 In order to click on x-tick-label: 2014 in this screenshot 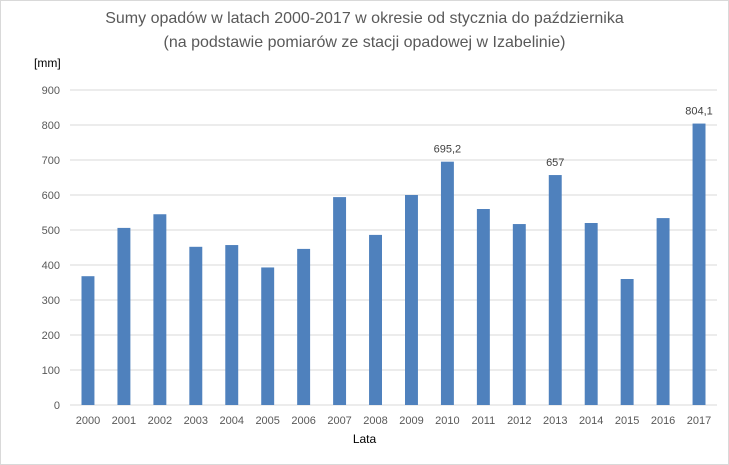, I will do `click(591, 421)`.